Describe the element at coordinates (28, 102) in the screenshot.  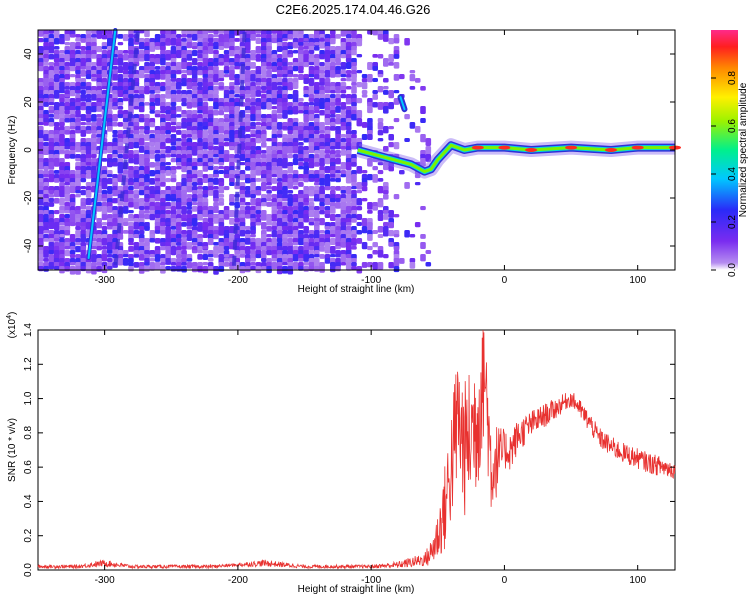
I see `y-tick-label: 20` at that location.